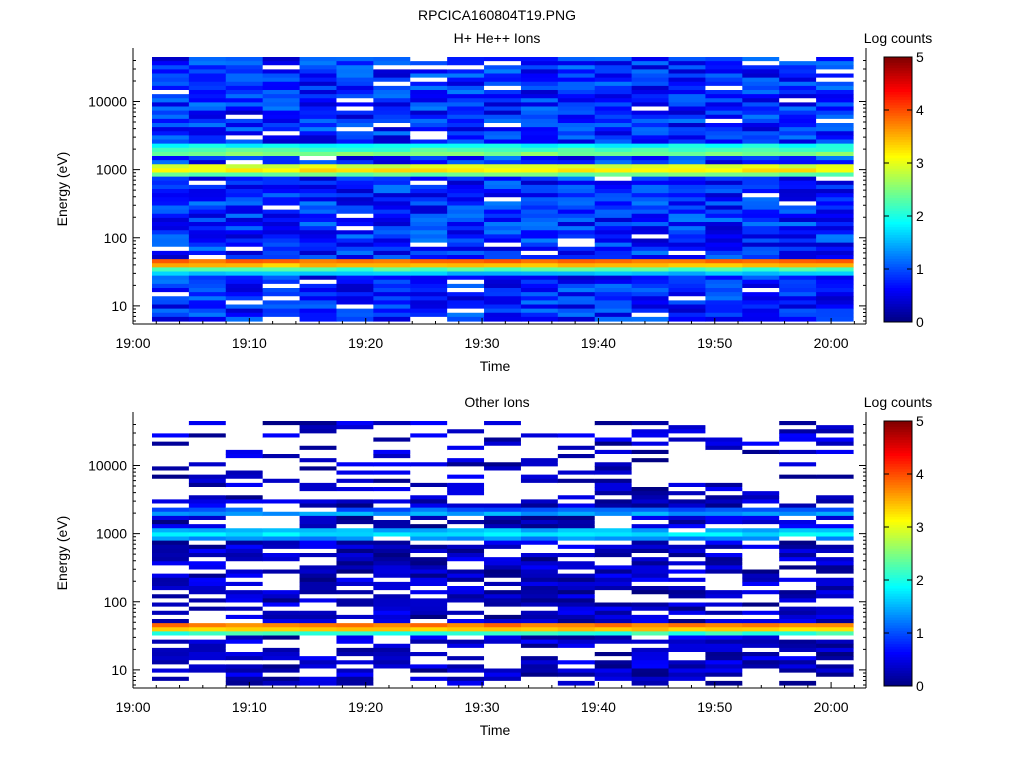  Describe the element at coordinates (920, 110) in the screenshot. I see `colorbar-tick-label: 4` at that location.